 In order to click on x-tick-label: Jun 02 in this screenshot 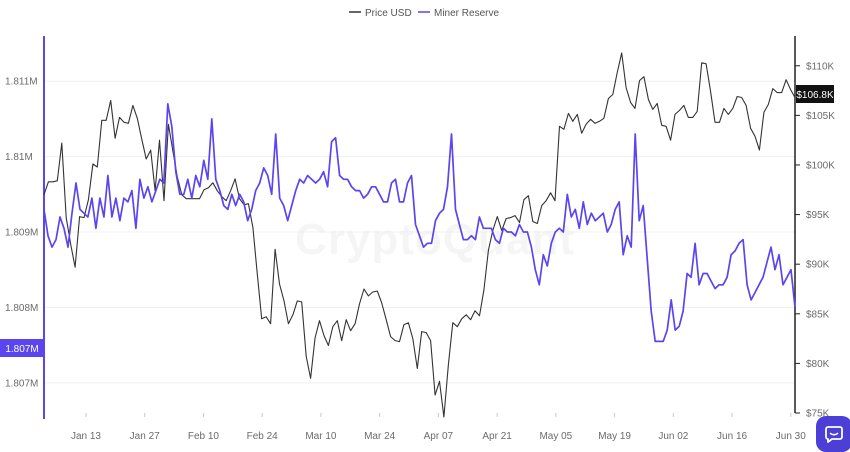, I will do `click(673, 436)`.